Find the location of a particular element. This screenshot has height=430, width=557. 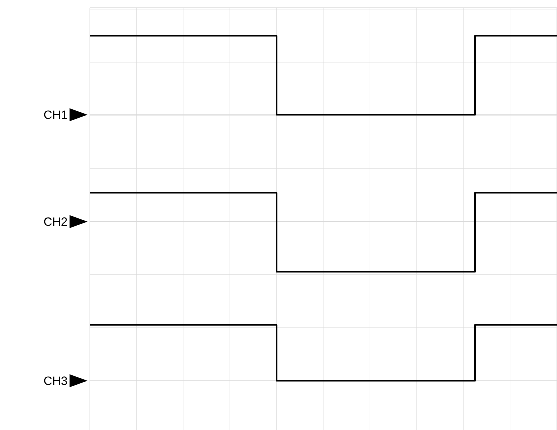

ref-line-label: CH1 is located at coordinates (56, 115).